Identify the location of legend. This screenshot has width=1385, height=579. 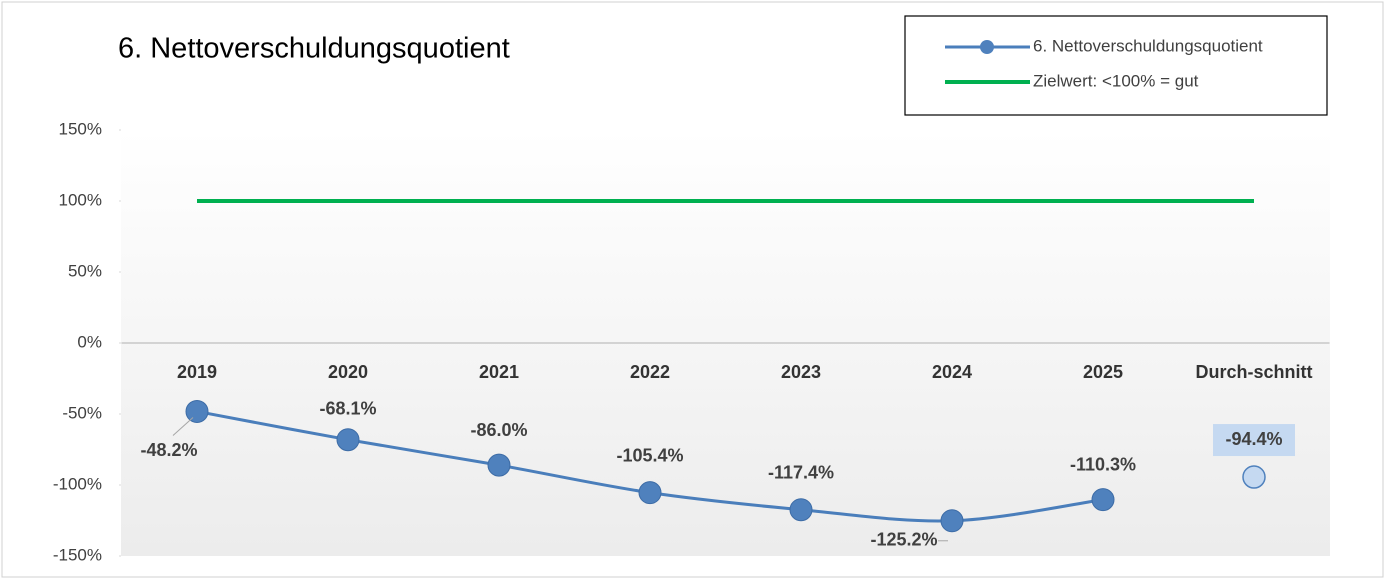
(1116, 65).